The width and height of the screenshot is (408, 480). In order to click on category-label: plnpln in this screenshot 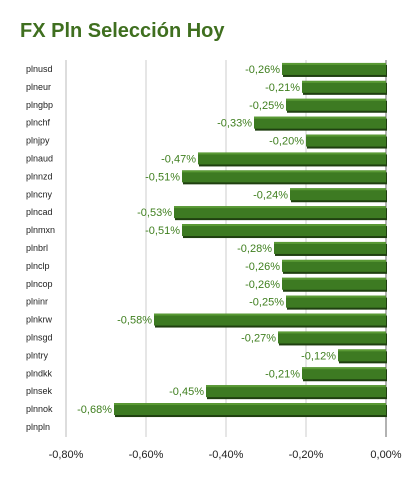, I will do `click(38, 427)`.